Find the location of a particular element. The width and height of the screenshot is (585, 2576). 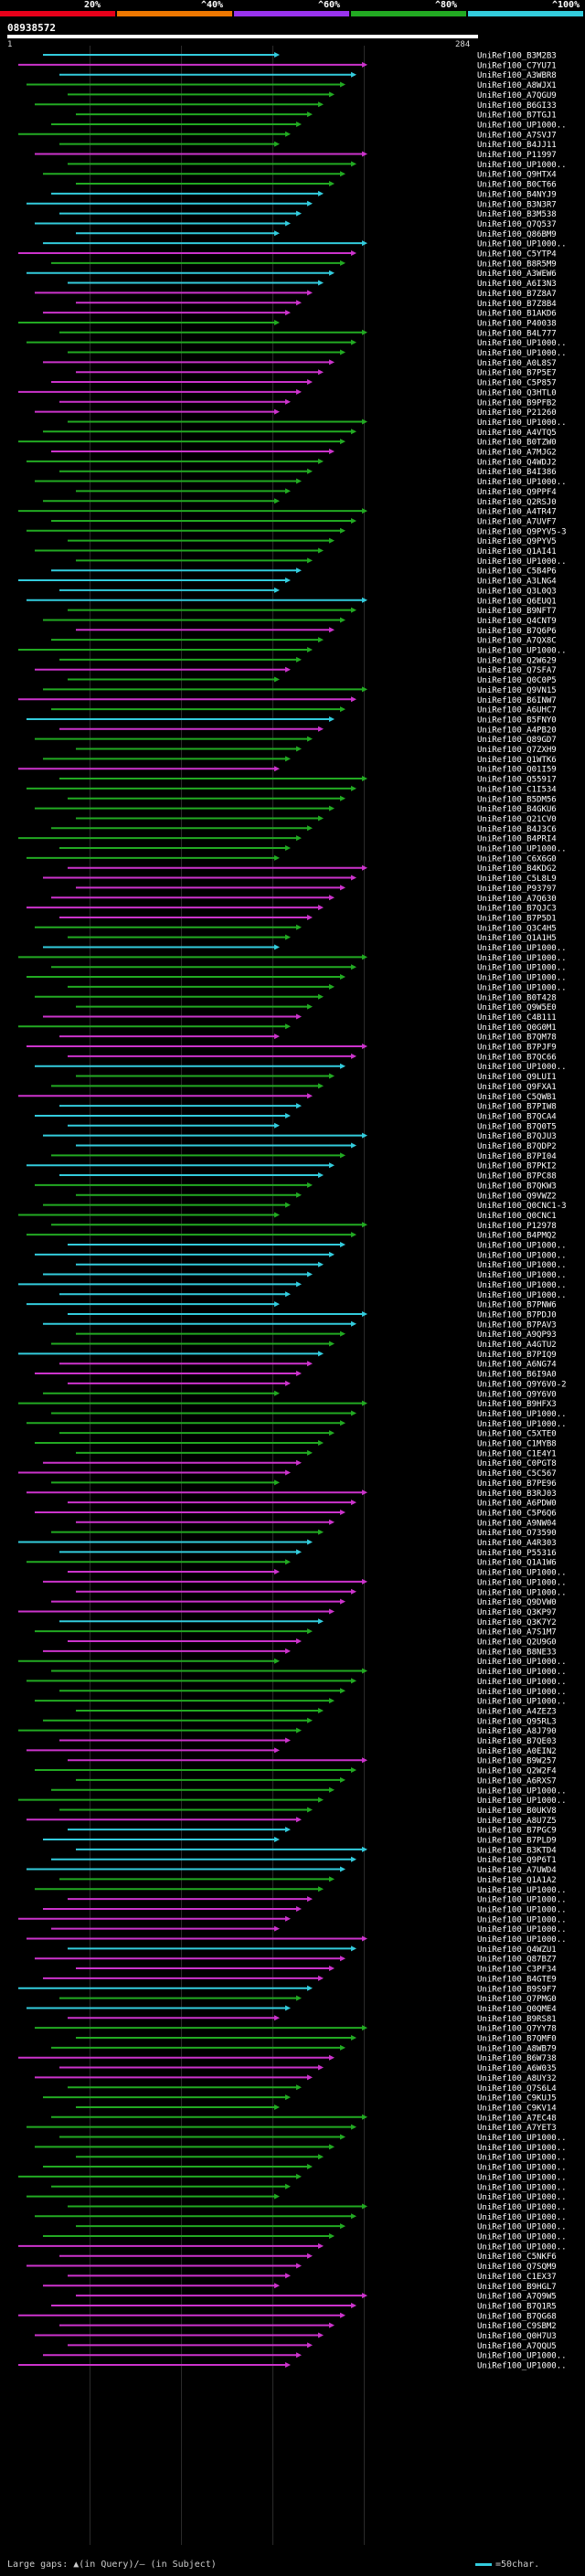

hit-id-label: UniRef100_B0TZW0 is located at coordinates (517, 443).